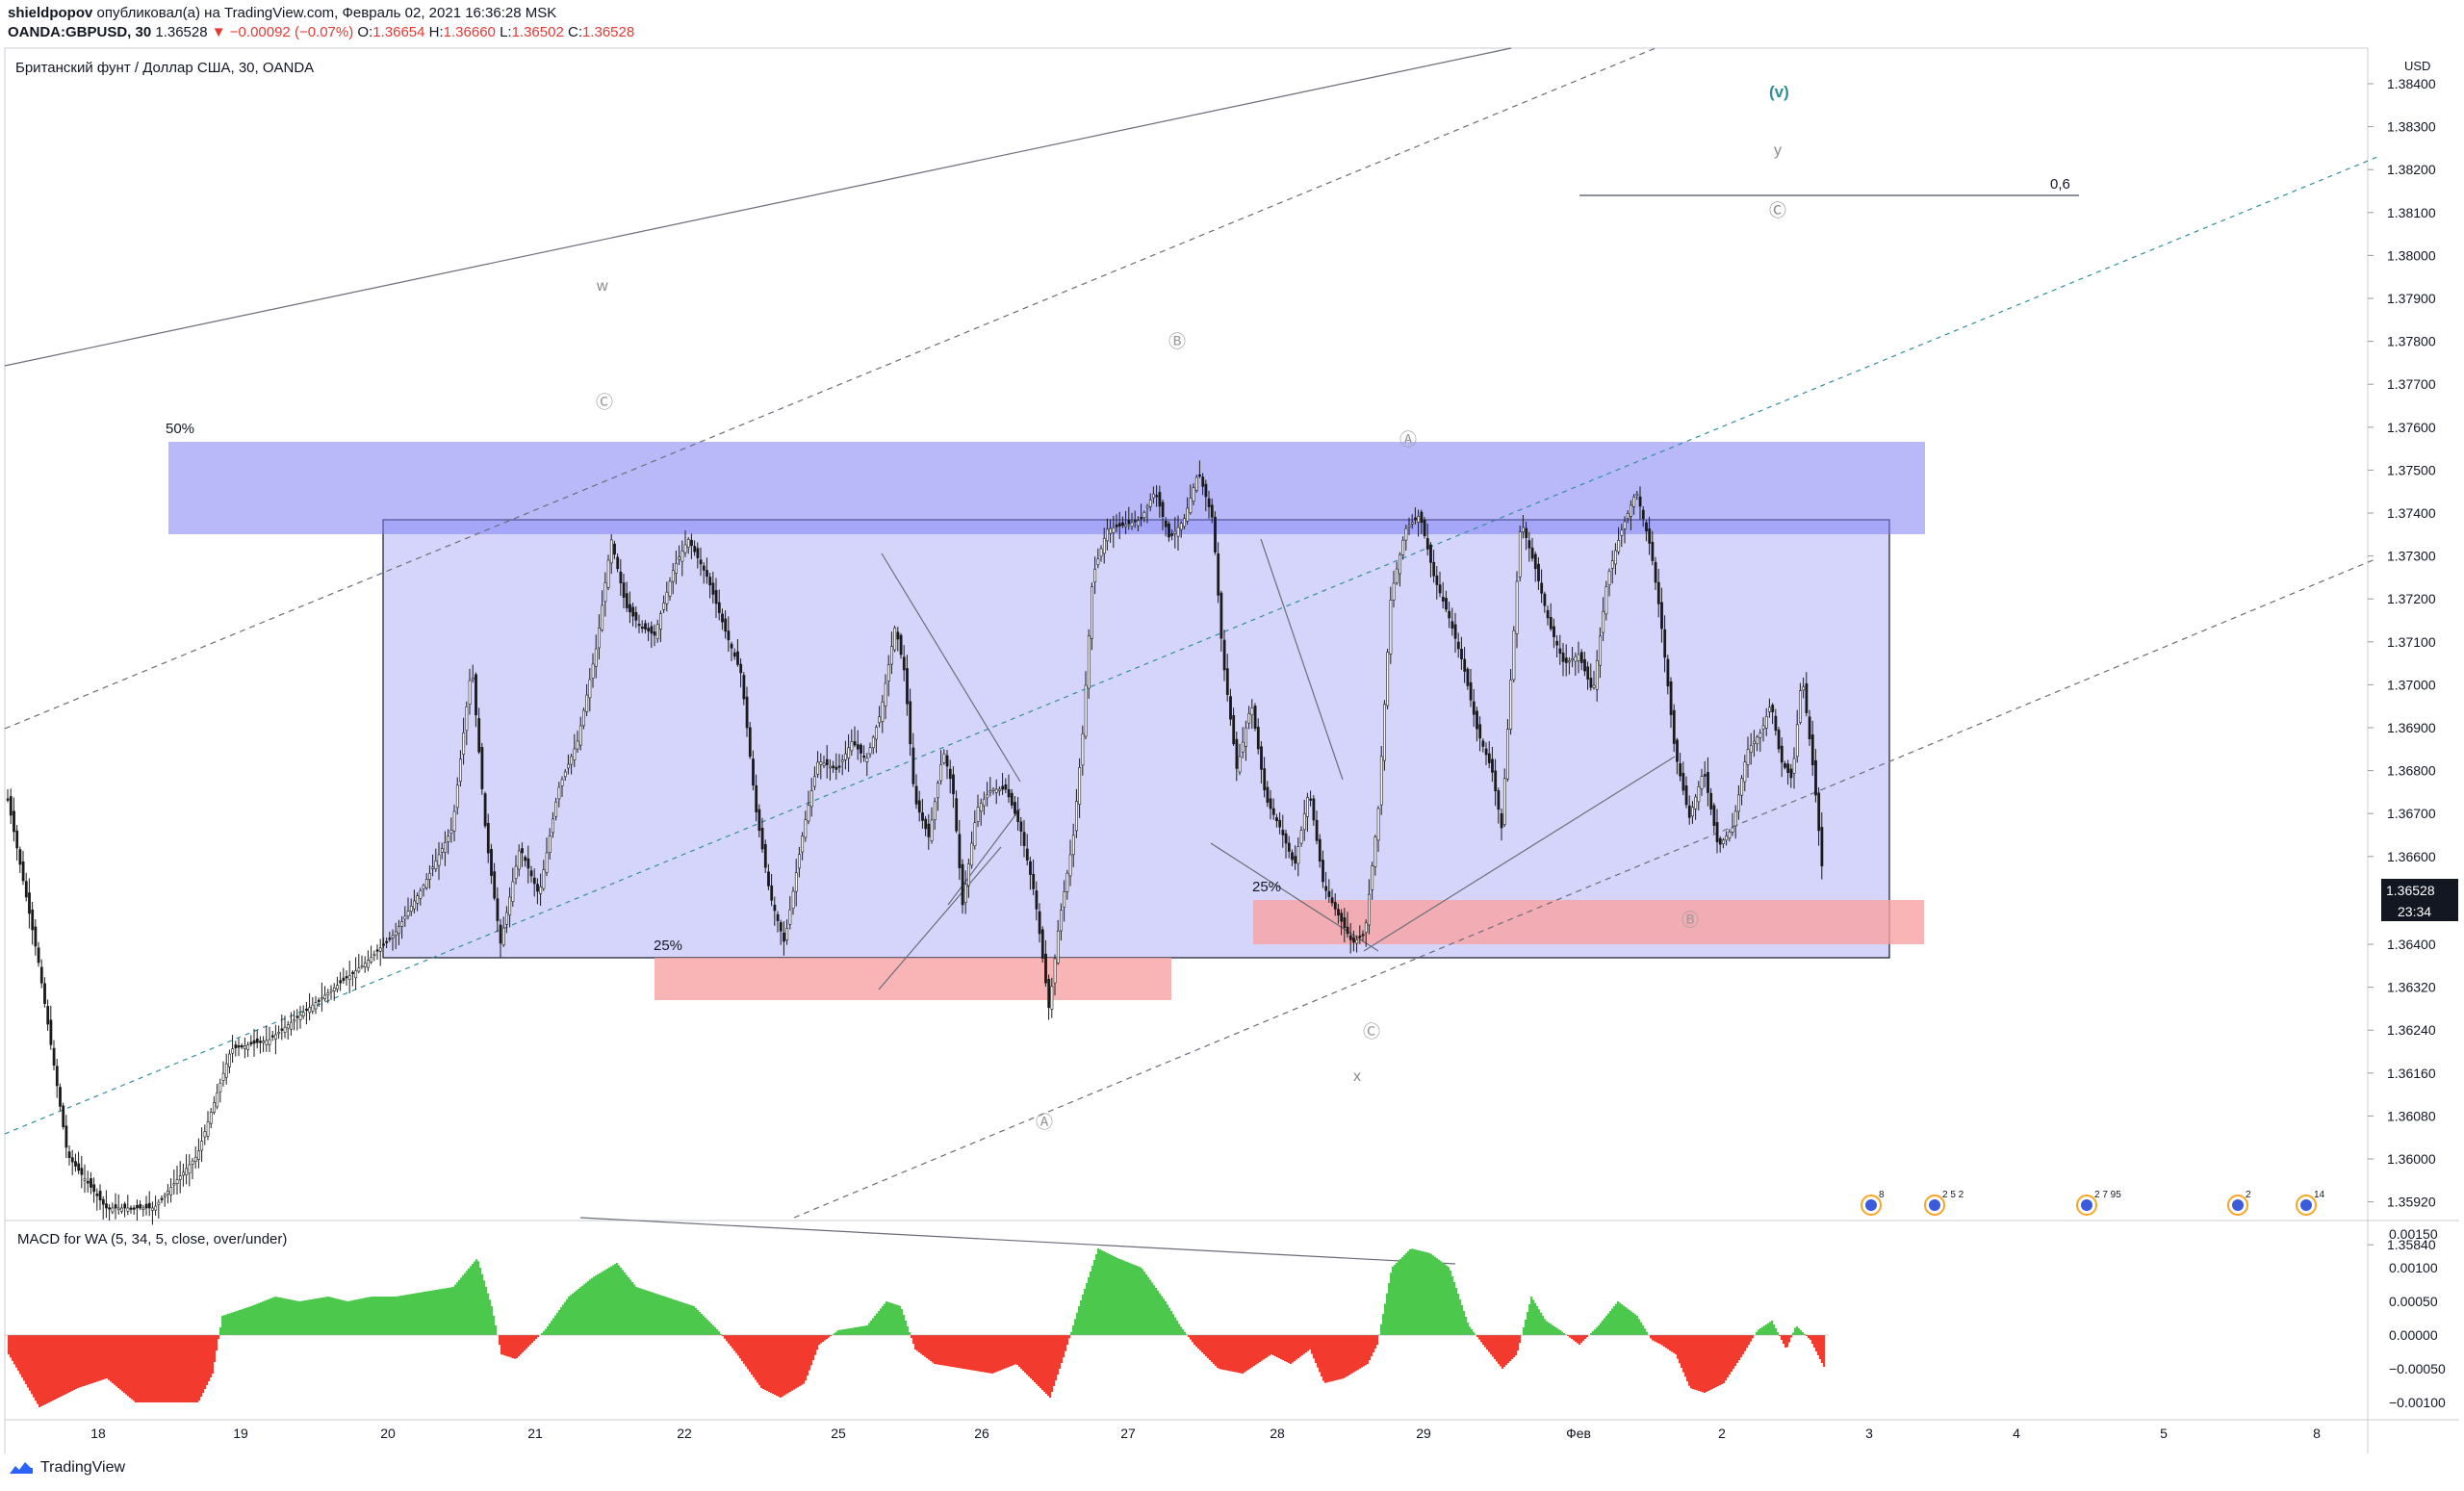 The width and height of the screenshot is (2464, 1491). I want to click on events-row: 8 2 5 2 2 7 95 2 14, so click(2093, 1203).